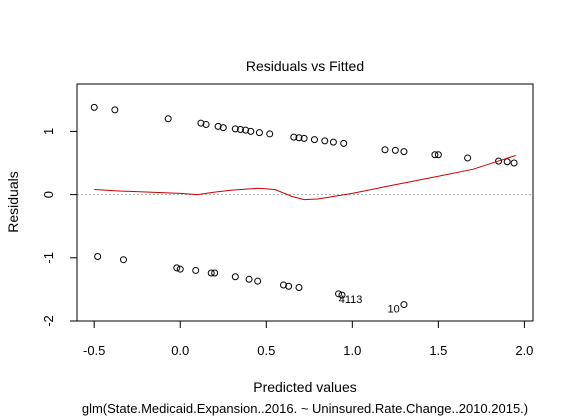 This screenshot has height=418, width=575. I want to click on x-tick-label: 2.0, so click(524, 350).